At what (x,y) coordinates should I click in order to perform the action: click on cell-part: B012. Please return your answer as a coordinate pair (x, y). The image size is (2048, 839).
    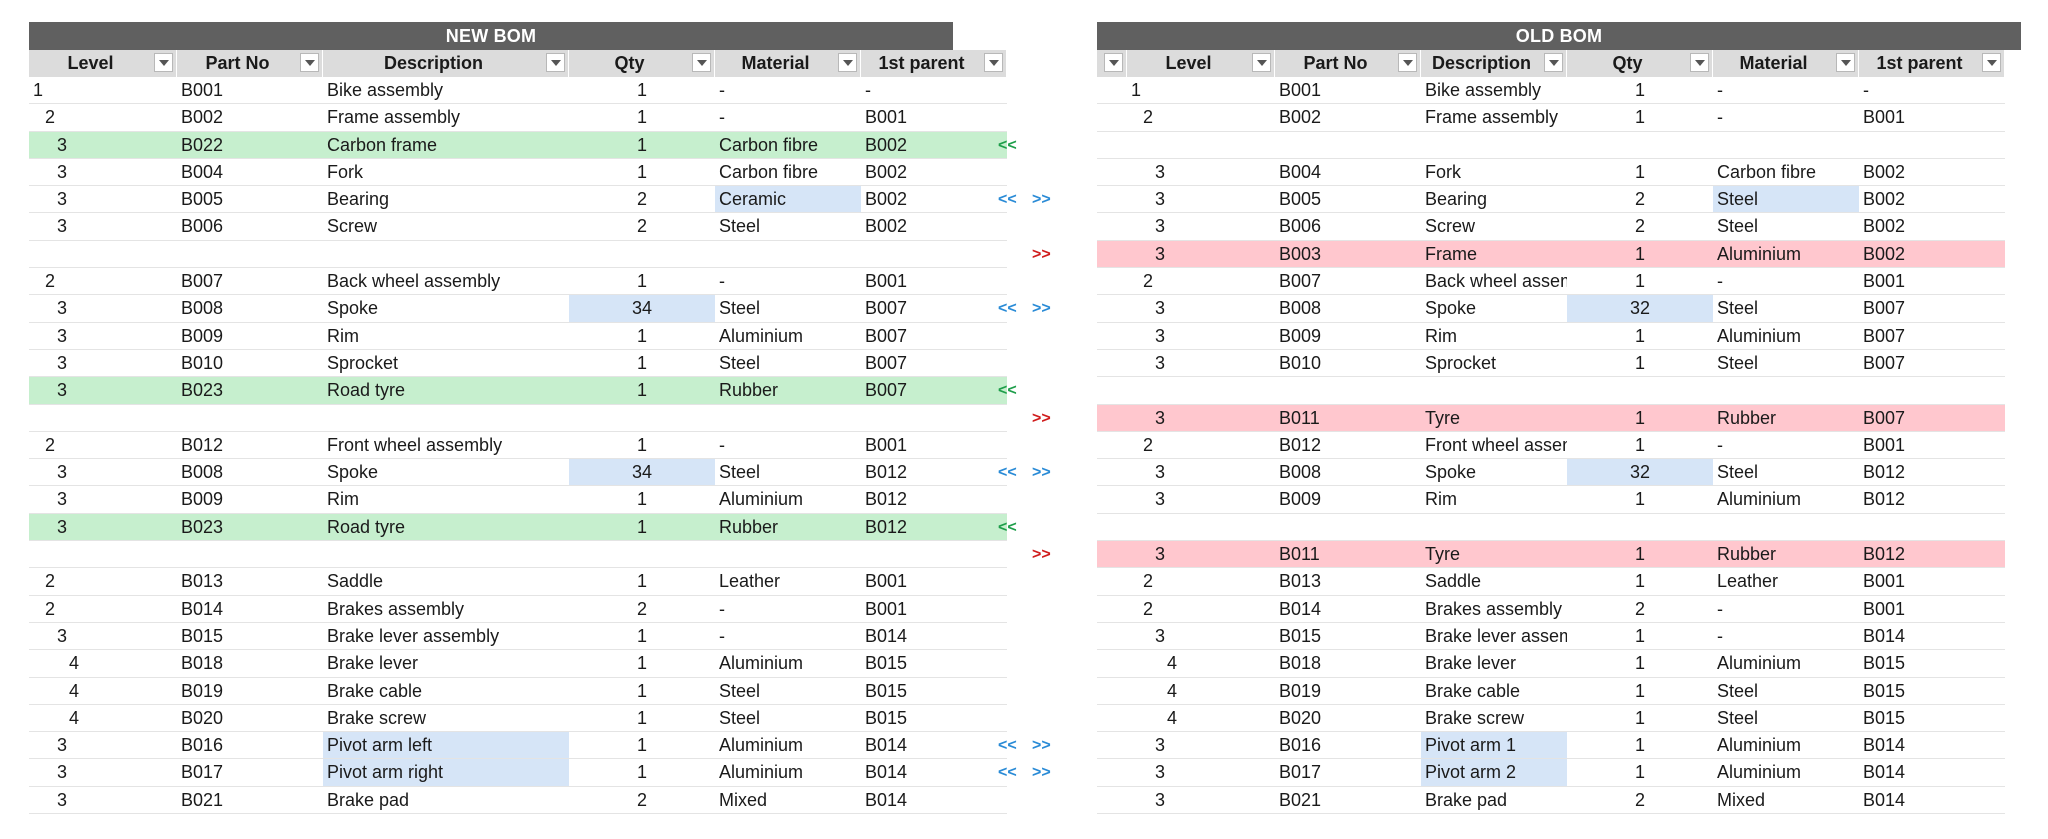
    Looking at the image, I should click on (1348, 446).